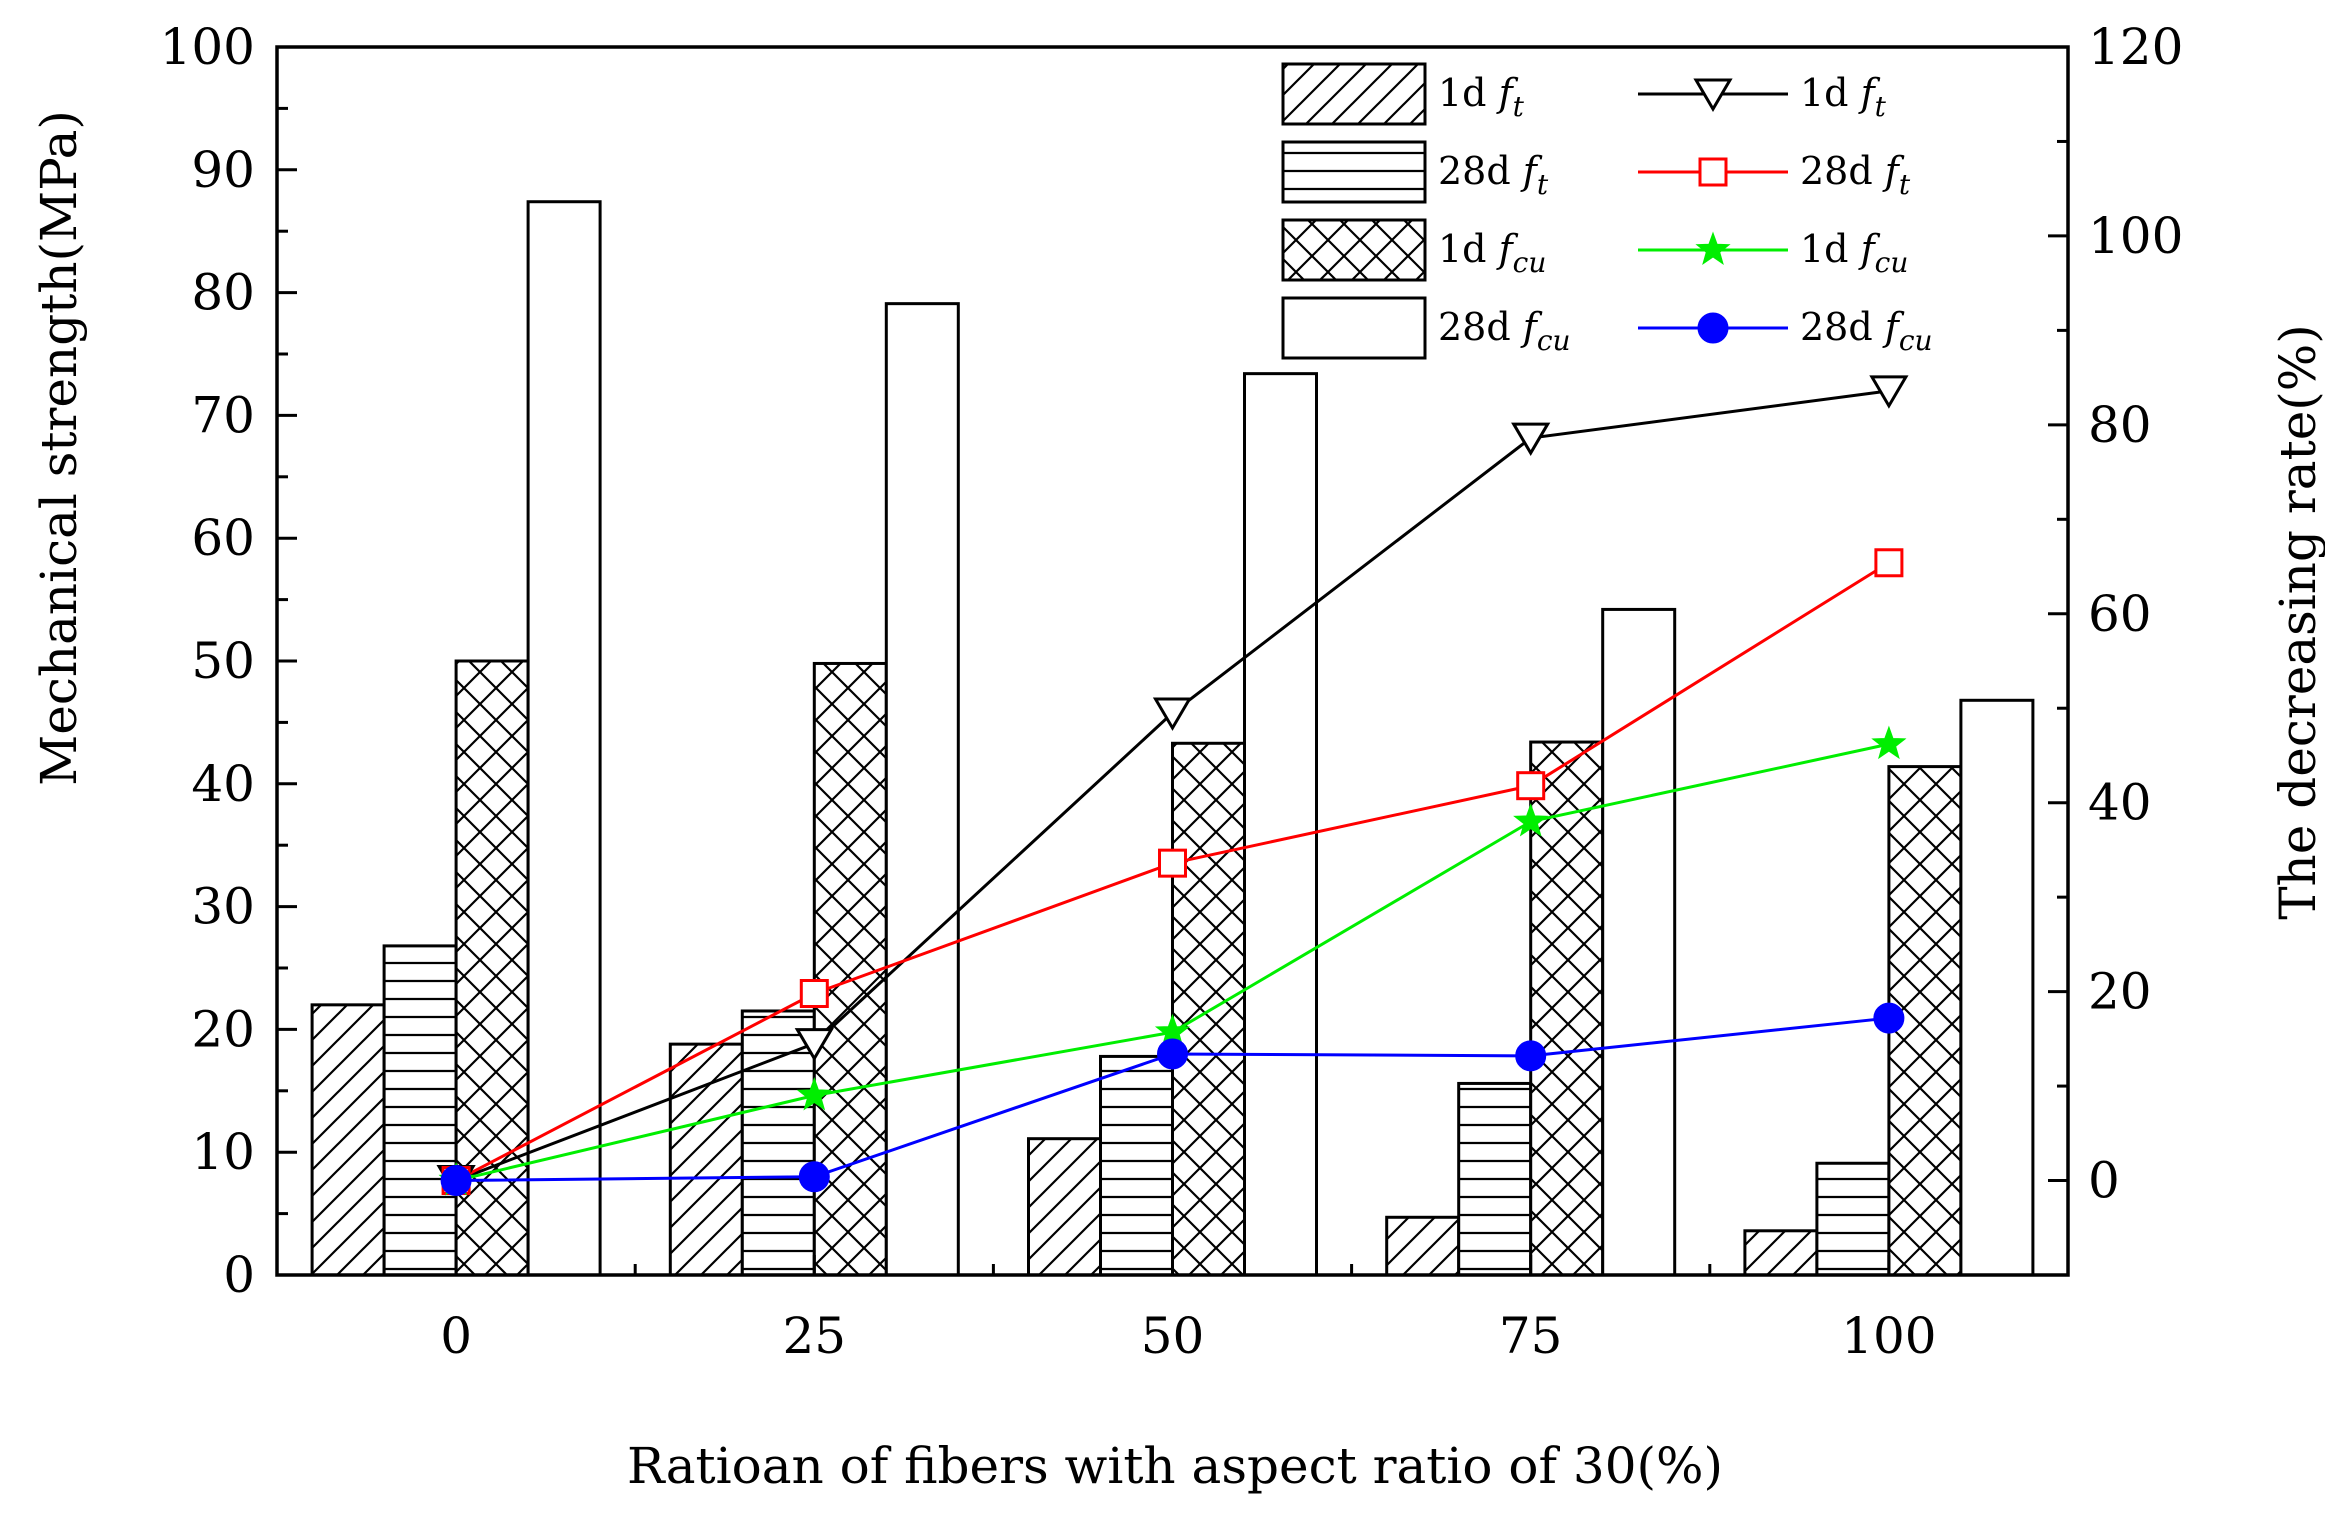 This screenshot has width=2325, height=1519. Describe the element at coordinates (223, 538) in the screenshot. I see `y-tick-label: 60` at that location.